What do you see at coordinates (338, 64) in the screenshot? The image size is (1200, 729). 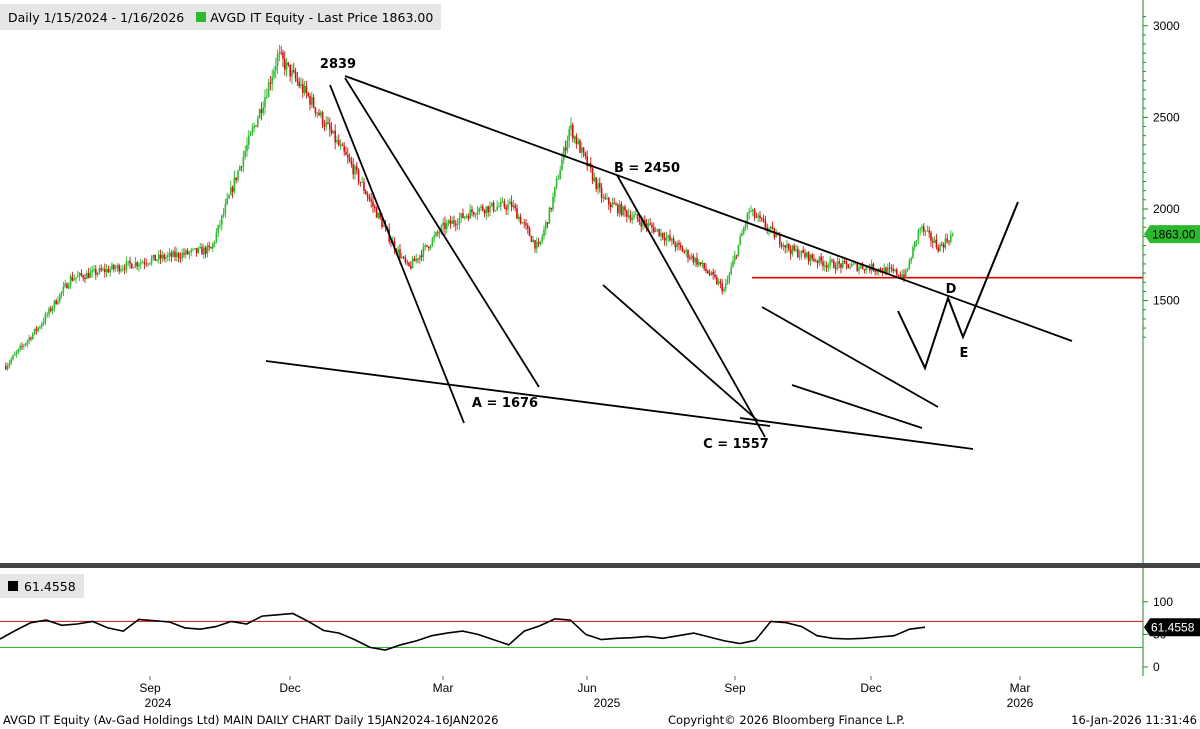 I see `annotation-0: 2839` at bounding box center [338, 64].